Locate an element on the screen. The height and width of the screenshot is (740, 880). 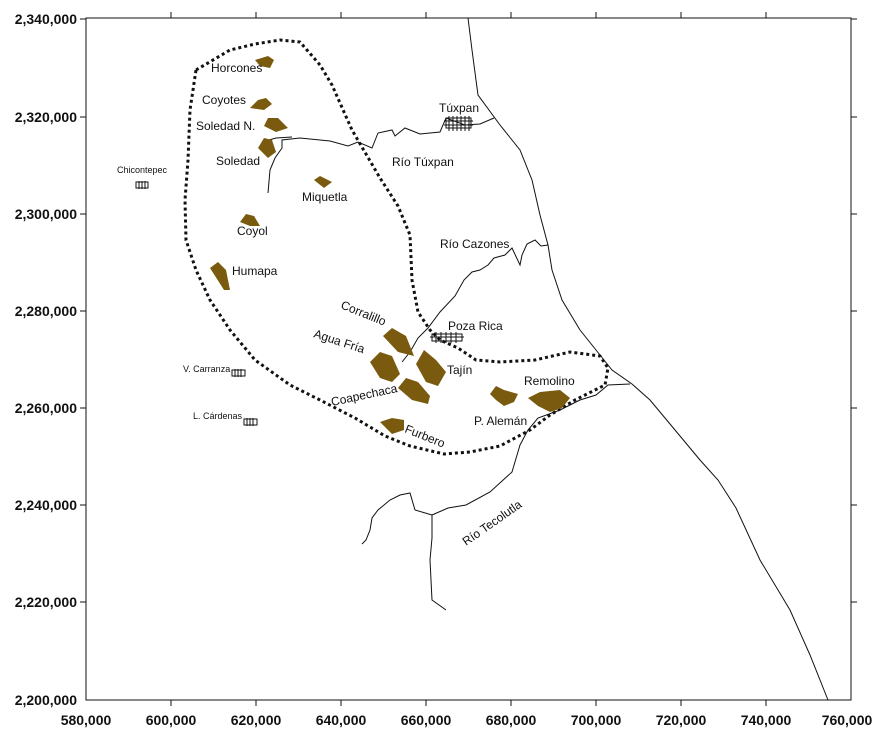
field-coapechaca is located at coordinates (414, 391).